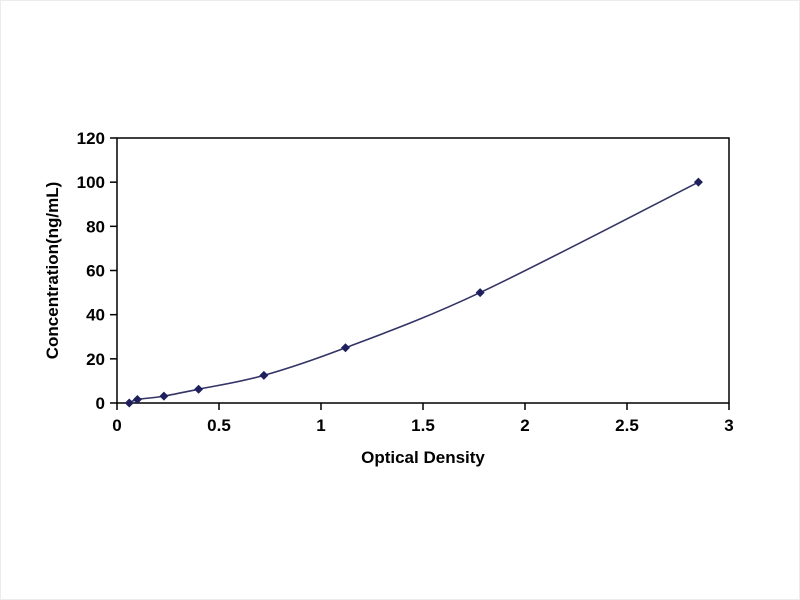  I want to click on x-tick-label: 0, so click(116, 425).